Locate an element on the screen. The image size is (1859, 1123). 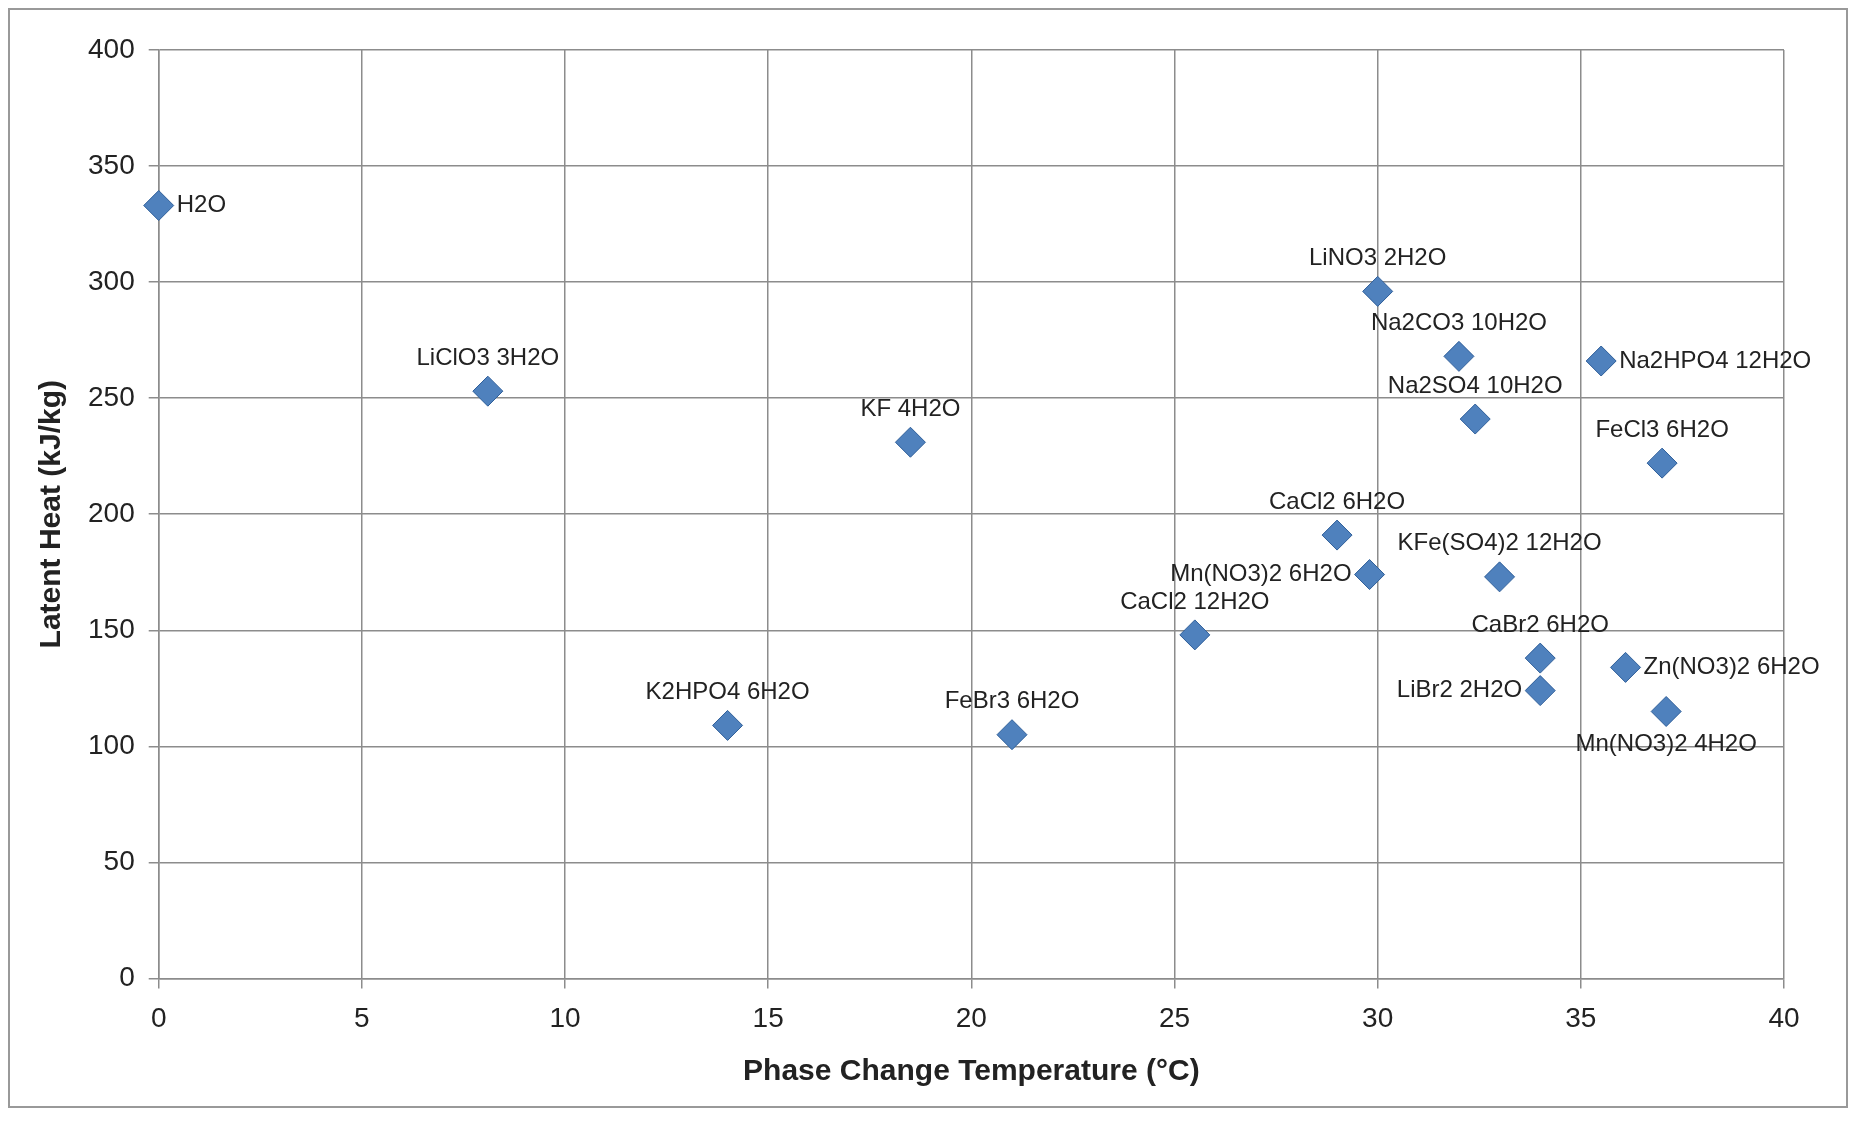
x-tick-label: 35 is located at coordinates (1581, 1017).